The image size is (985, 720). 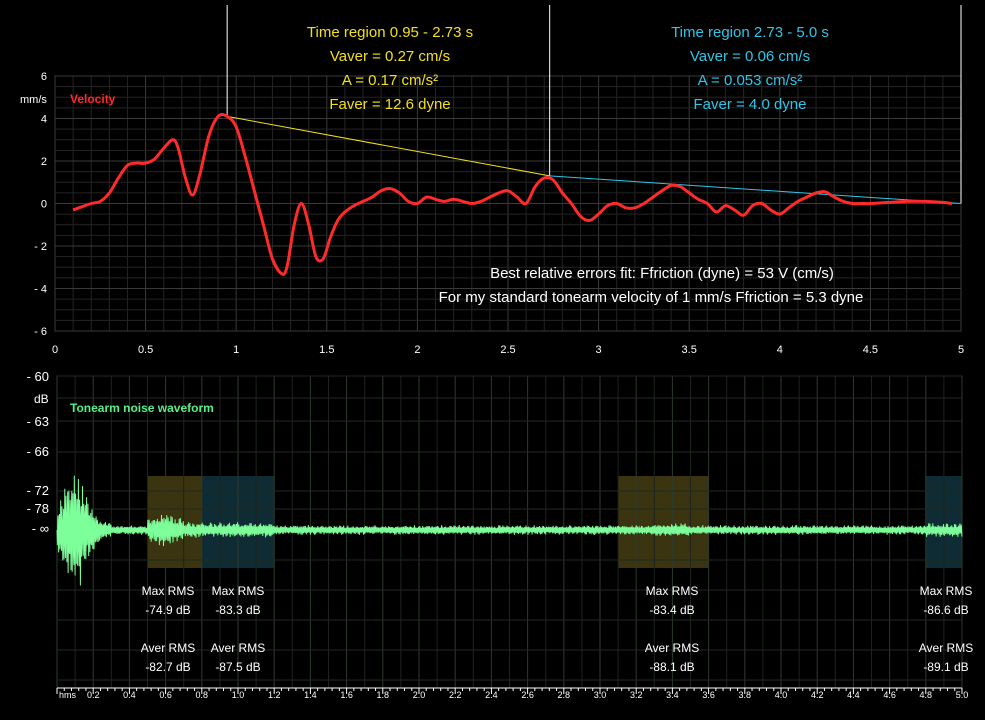 What do you see at coordinates (750, 32) in the screenshot?
I see `region2-line-1: Time region 2.73 - 5.0 s` at bounding box center [750, 32].